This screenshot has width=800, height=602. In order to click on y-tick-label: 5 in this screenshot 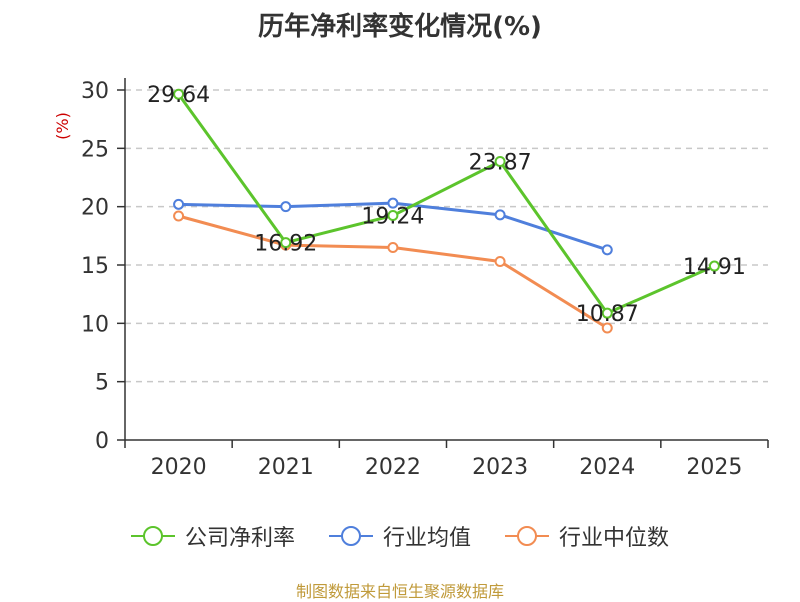, I will do `click(102, 383)`.